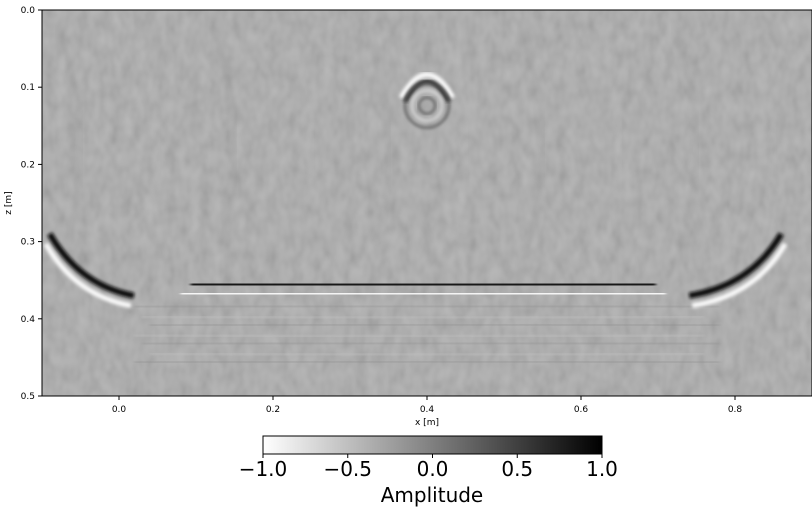  I want to click on colorbar-tick-label: 1.0, so click(602, 469).